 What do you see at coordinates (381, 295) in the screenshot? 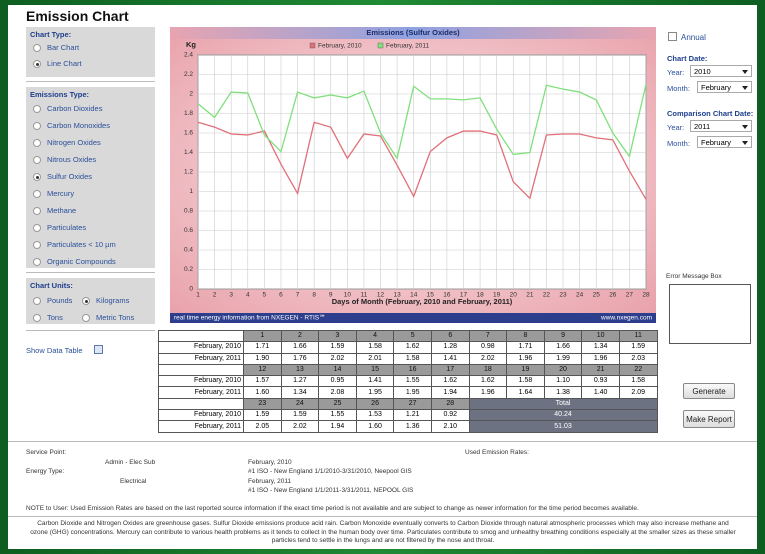
I see `x-tick-label: 12` at bounding box center [381, 295].